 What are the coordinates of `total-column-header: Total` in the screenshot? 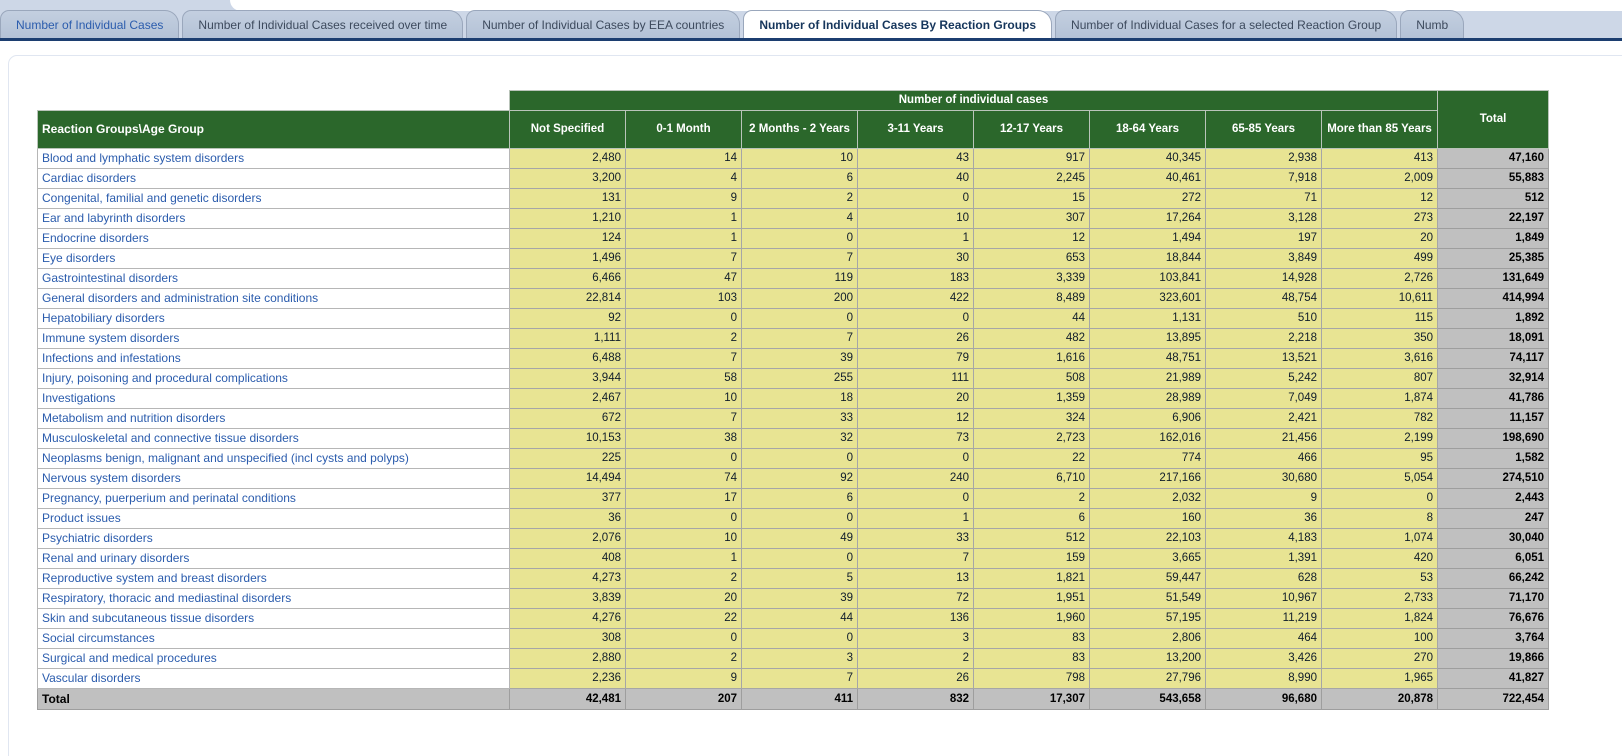 It's located at (1493, 119).